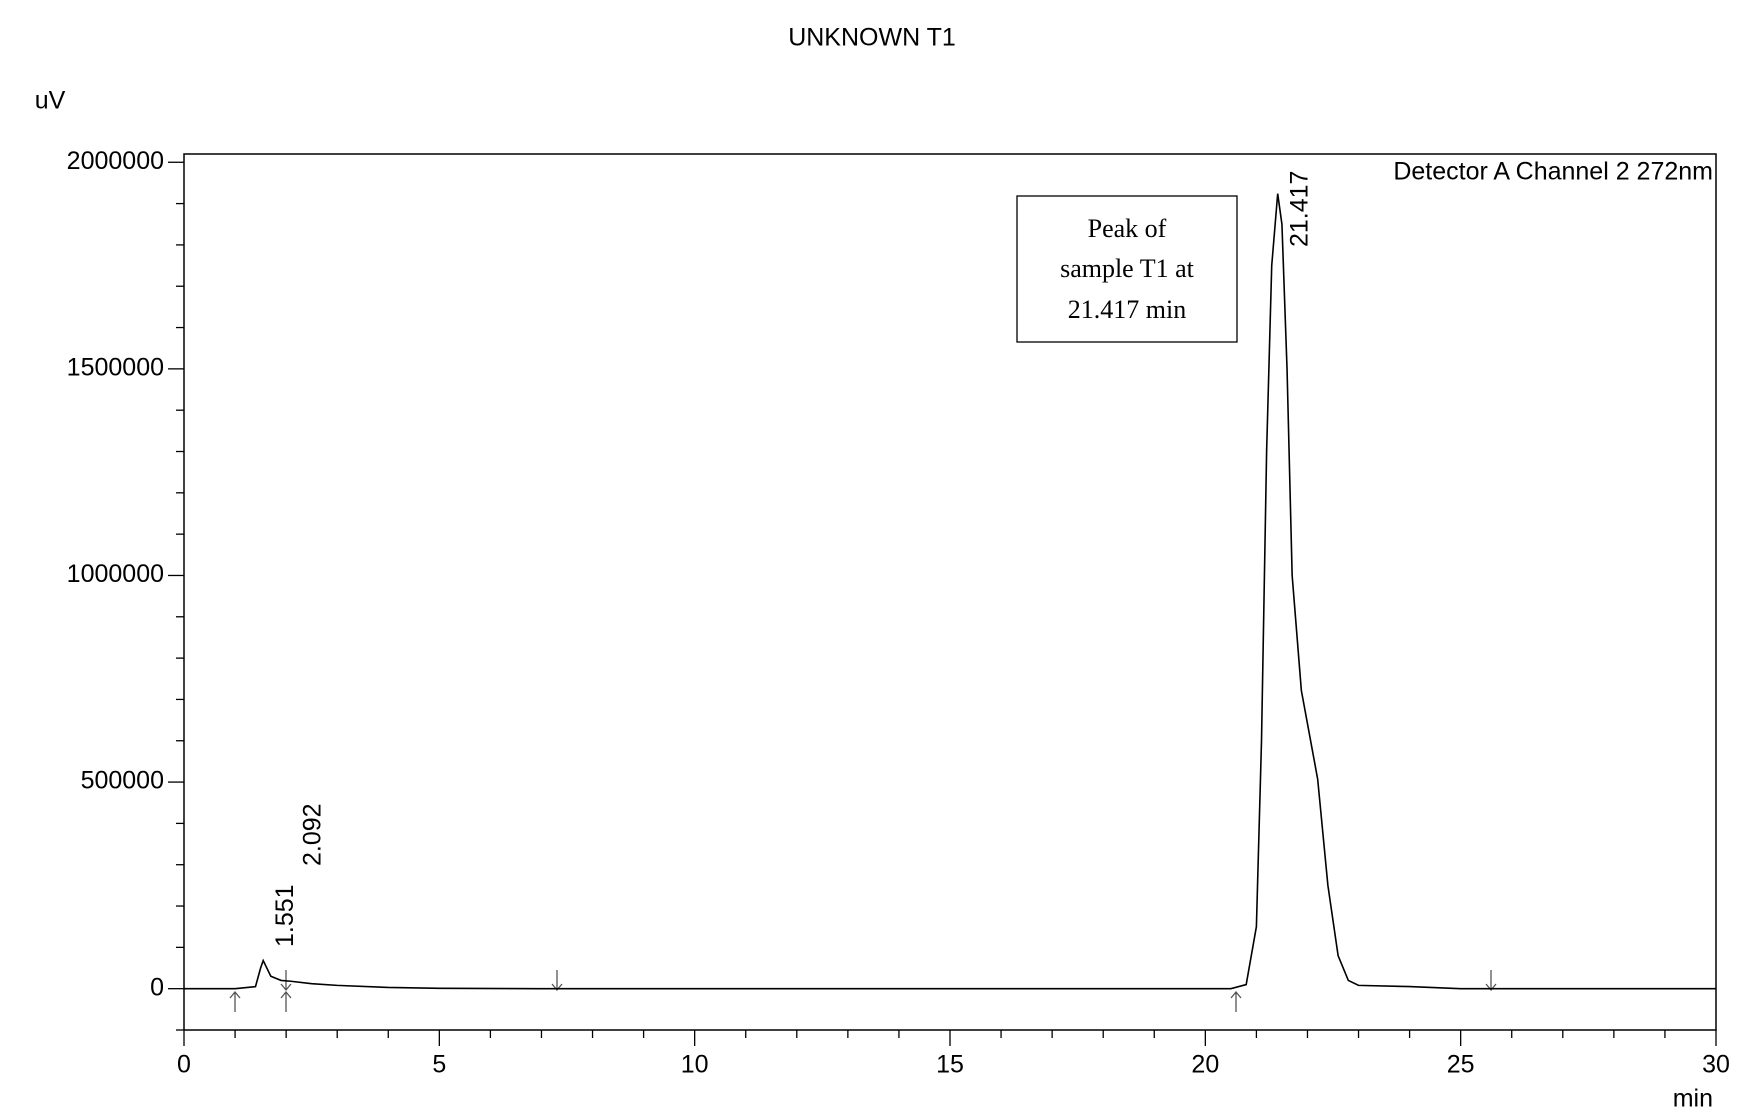  Describe the element at coordinates (1461, 1065) in the screenshot. I see `x-tick-label: 25` at that location.